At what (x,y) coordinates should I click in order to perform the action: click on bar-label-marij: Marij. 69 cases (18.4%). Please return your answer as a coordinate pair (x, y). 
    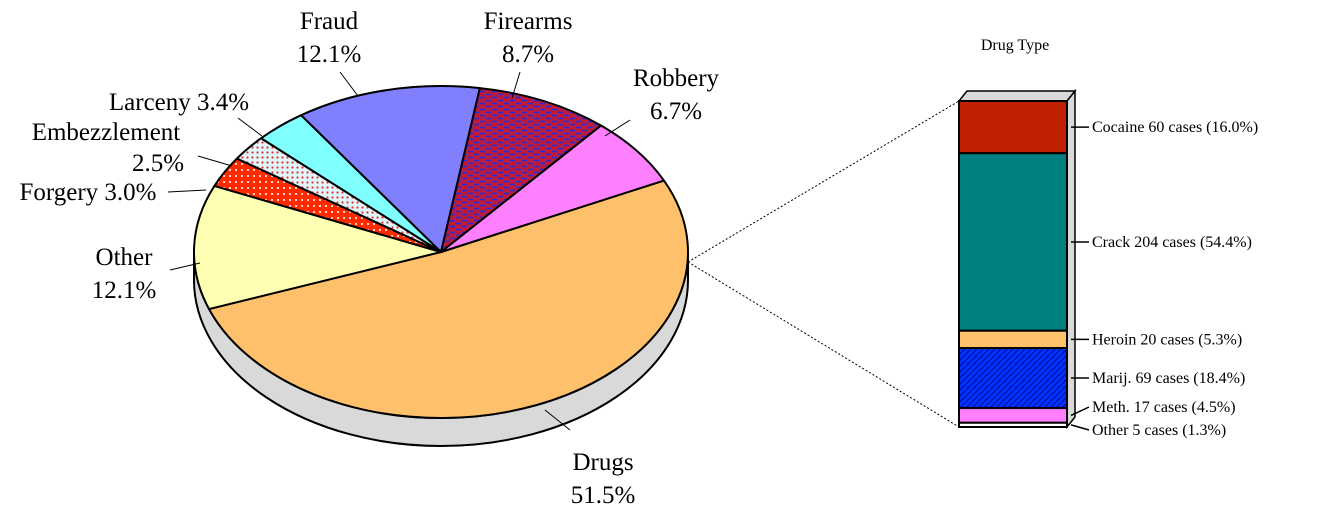
    Looking at the image, I should click on (1168, 378).